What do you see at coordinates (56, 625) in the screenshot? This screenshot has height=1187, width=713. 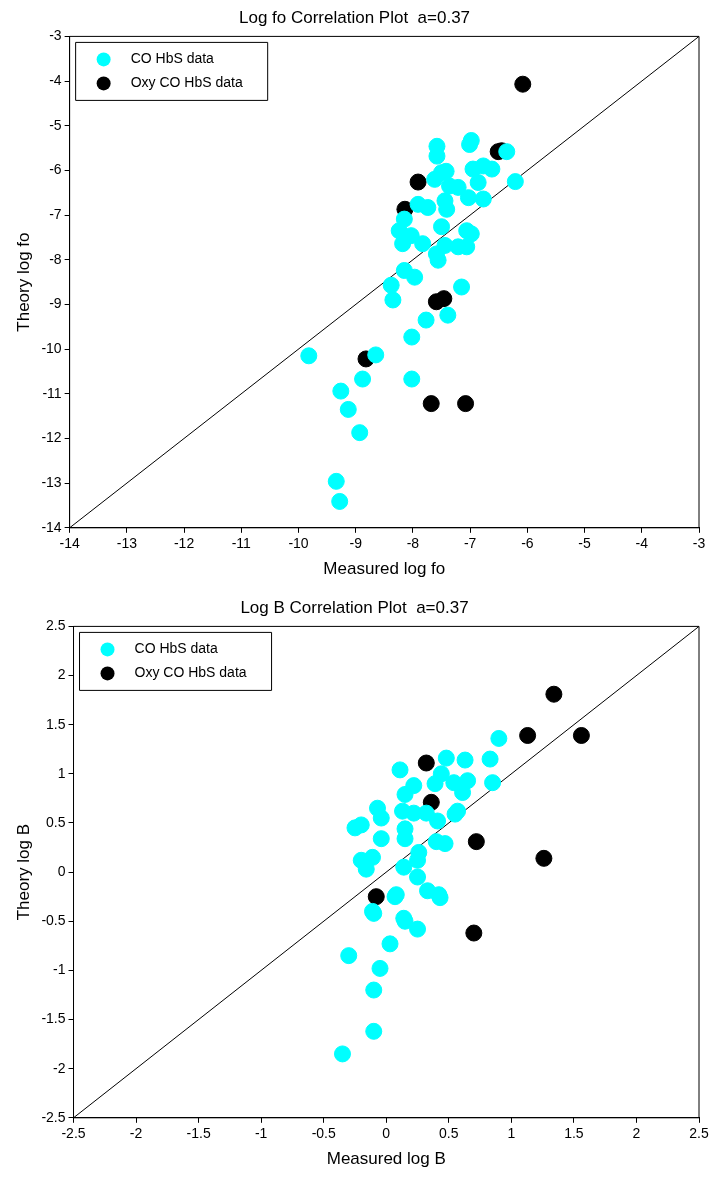 I see `y-tick-label: 2.5` at bounding box center [56, 625].